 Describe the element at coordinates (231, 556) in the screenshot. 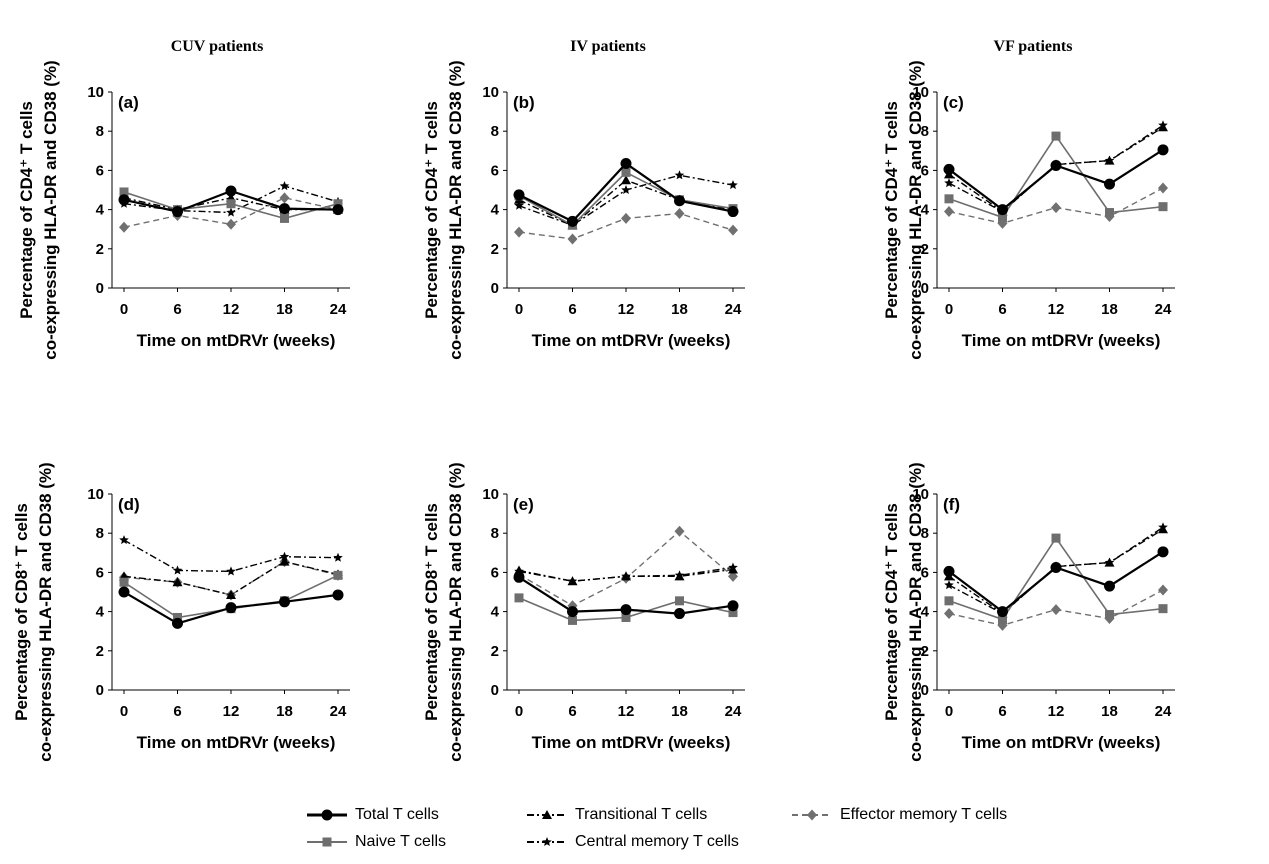

I see `series-line-central-memory-t-cells` at that location.